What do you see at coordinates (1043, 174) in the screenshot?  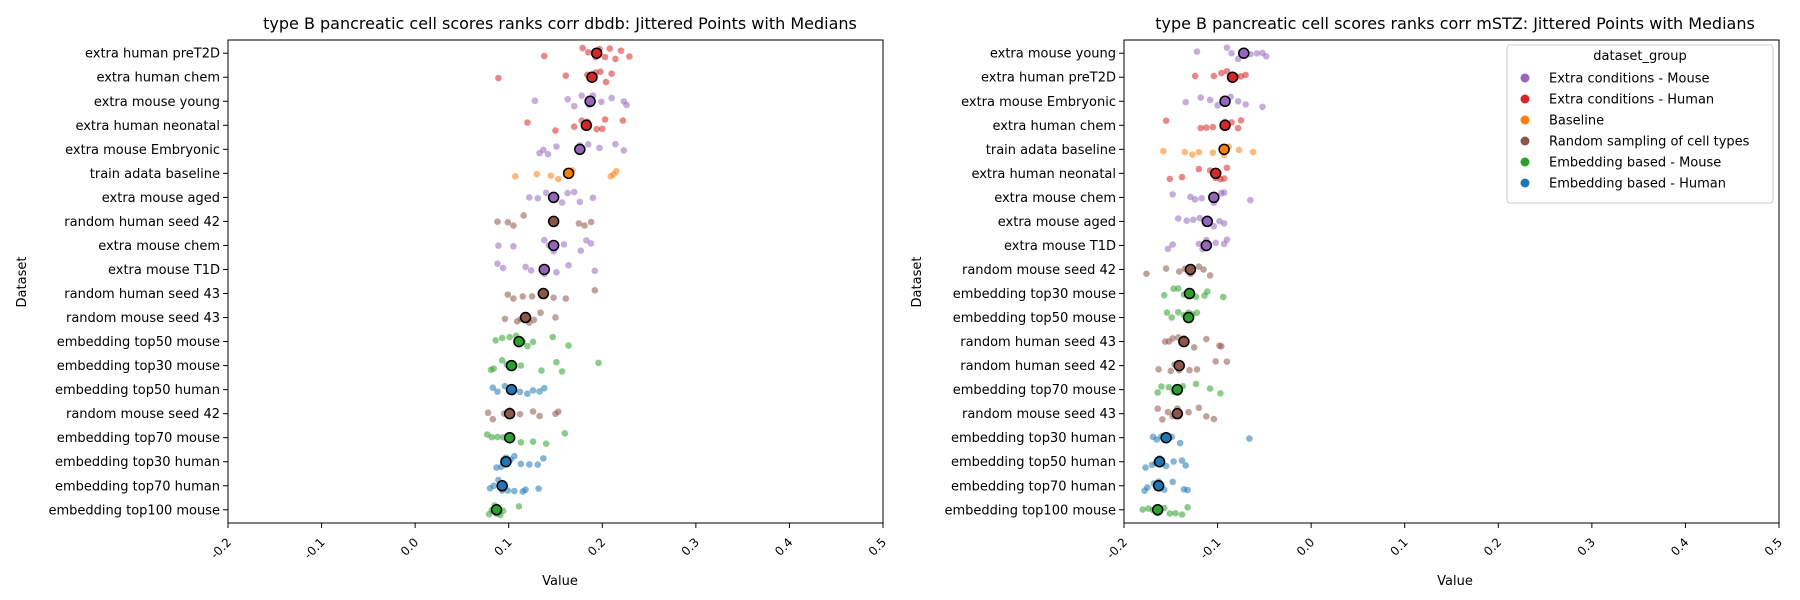 I see `right-y-tick-label: extra human neonatal` at bounding box center [1043, 174].